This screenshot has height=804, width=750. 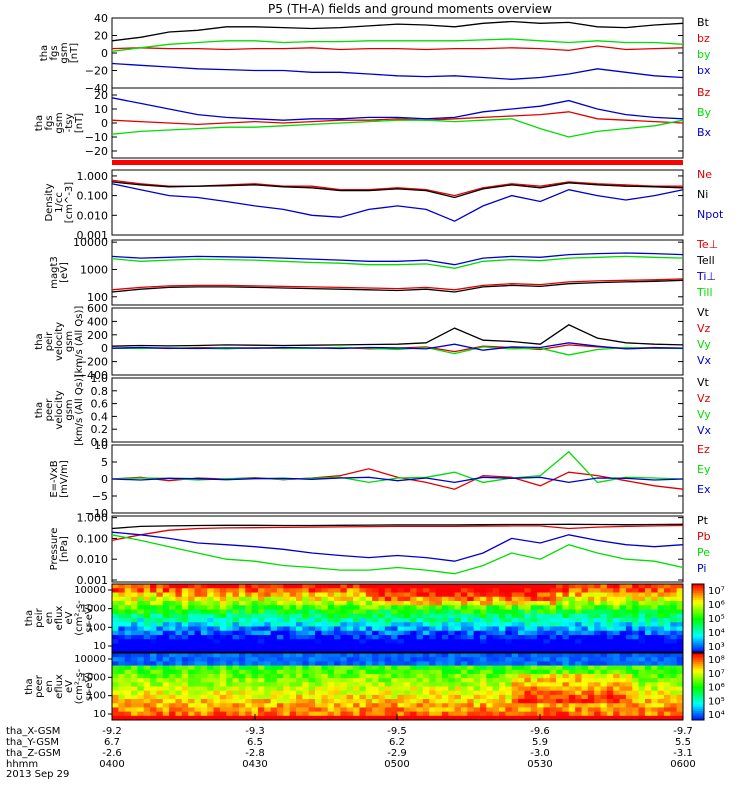 I want to click on legend-Vy: Vy, so click(x=704, y=344).